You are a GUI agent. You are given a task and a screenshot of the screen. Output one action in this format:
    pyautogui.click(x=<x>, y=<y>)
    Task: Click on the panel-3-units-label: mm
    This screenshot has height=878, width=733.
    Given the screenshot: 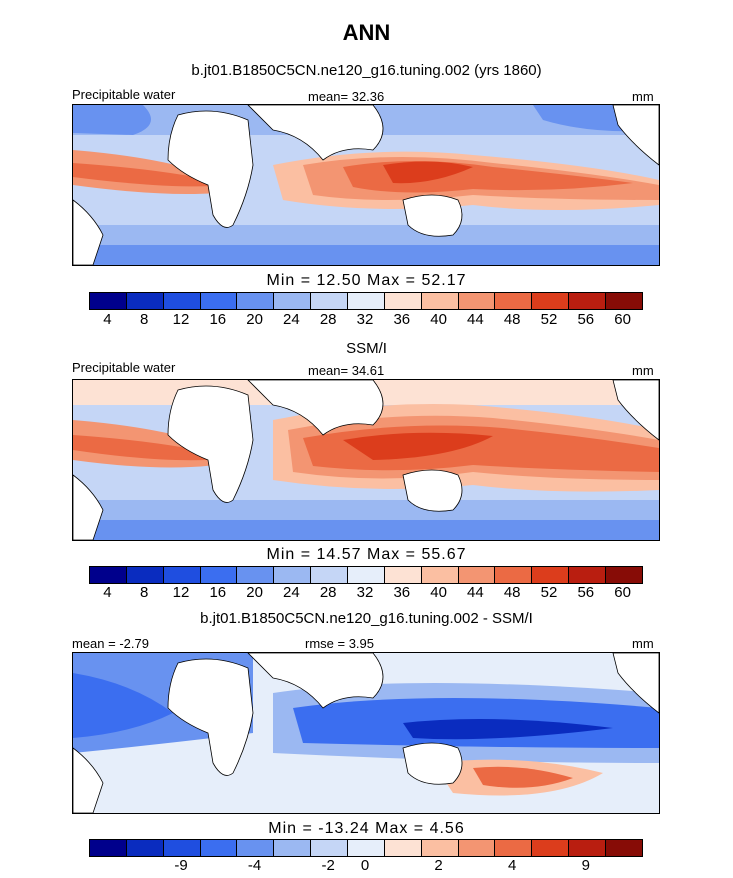 What is the action you would take?
    pyautogui.click(x=643, y=643)
    